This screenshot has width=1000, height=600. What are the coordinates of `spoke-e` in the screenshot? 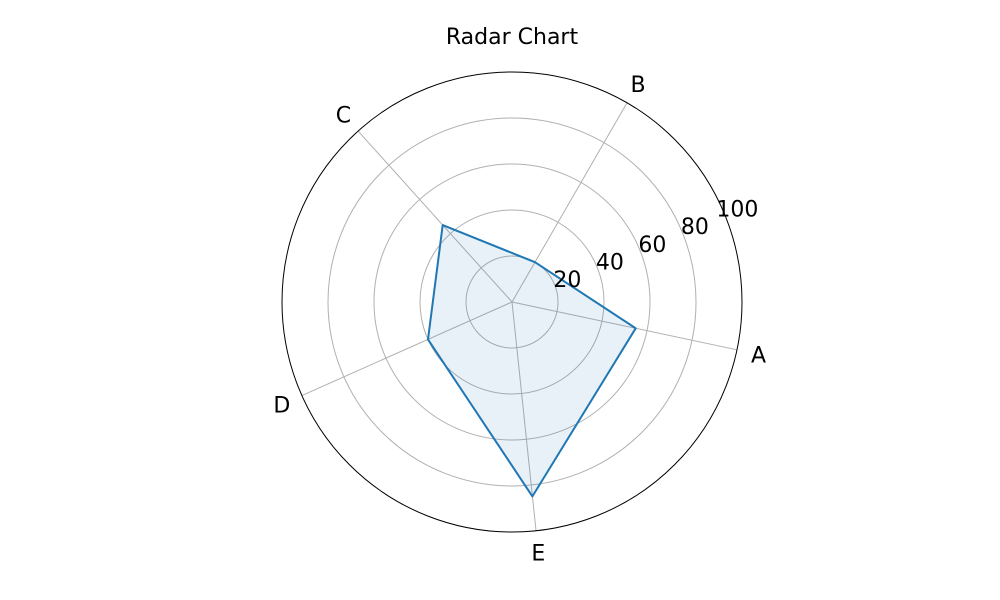 It's located at (524, 416).